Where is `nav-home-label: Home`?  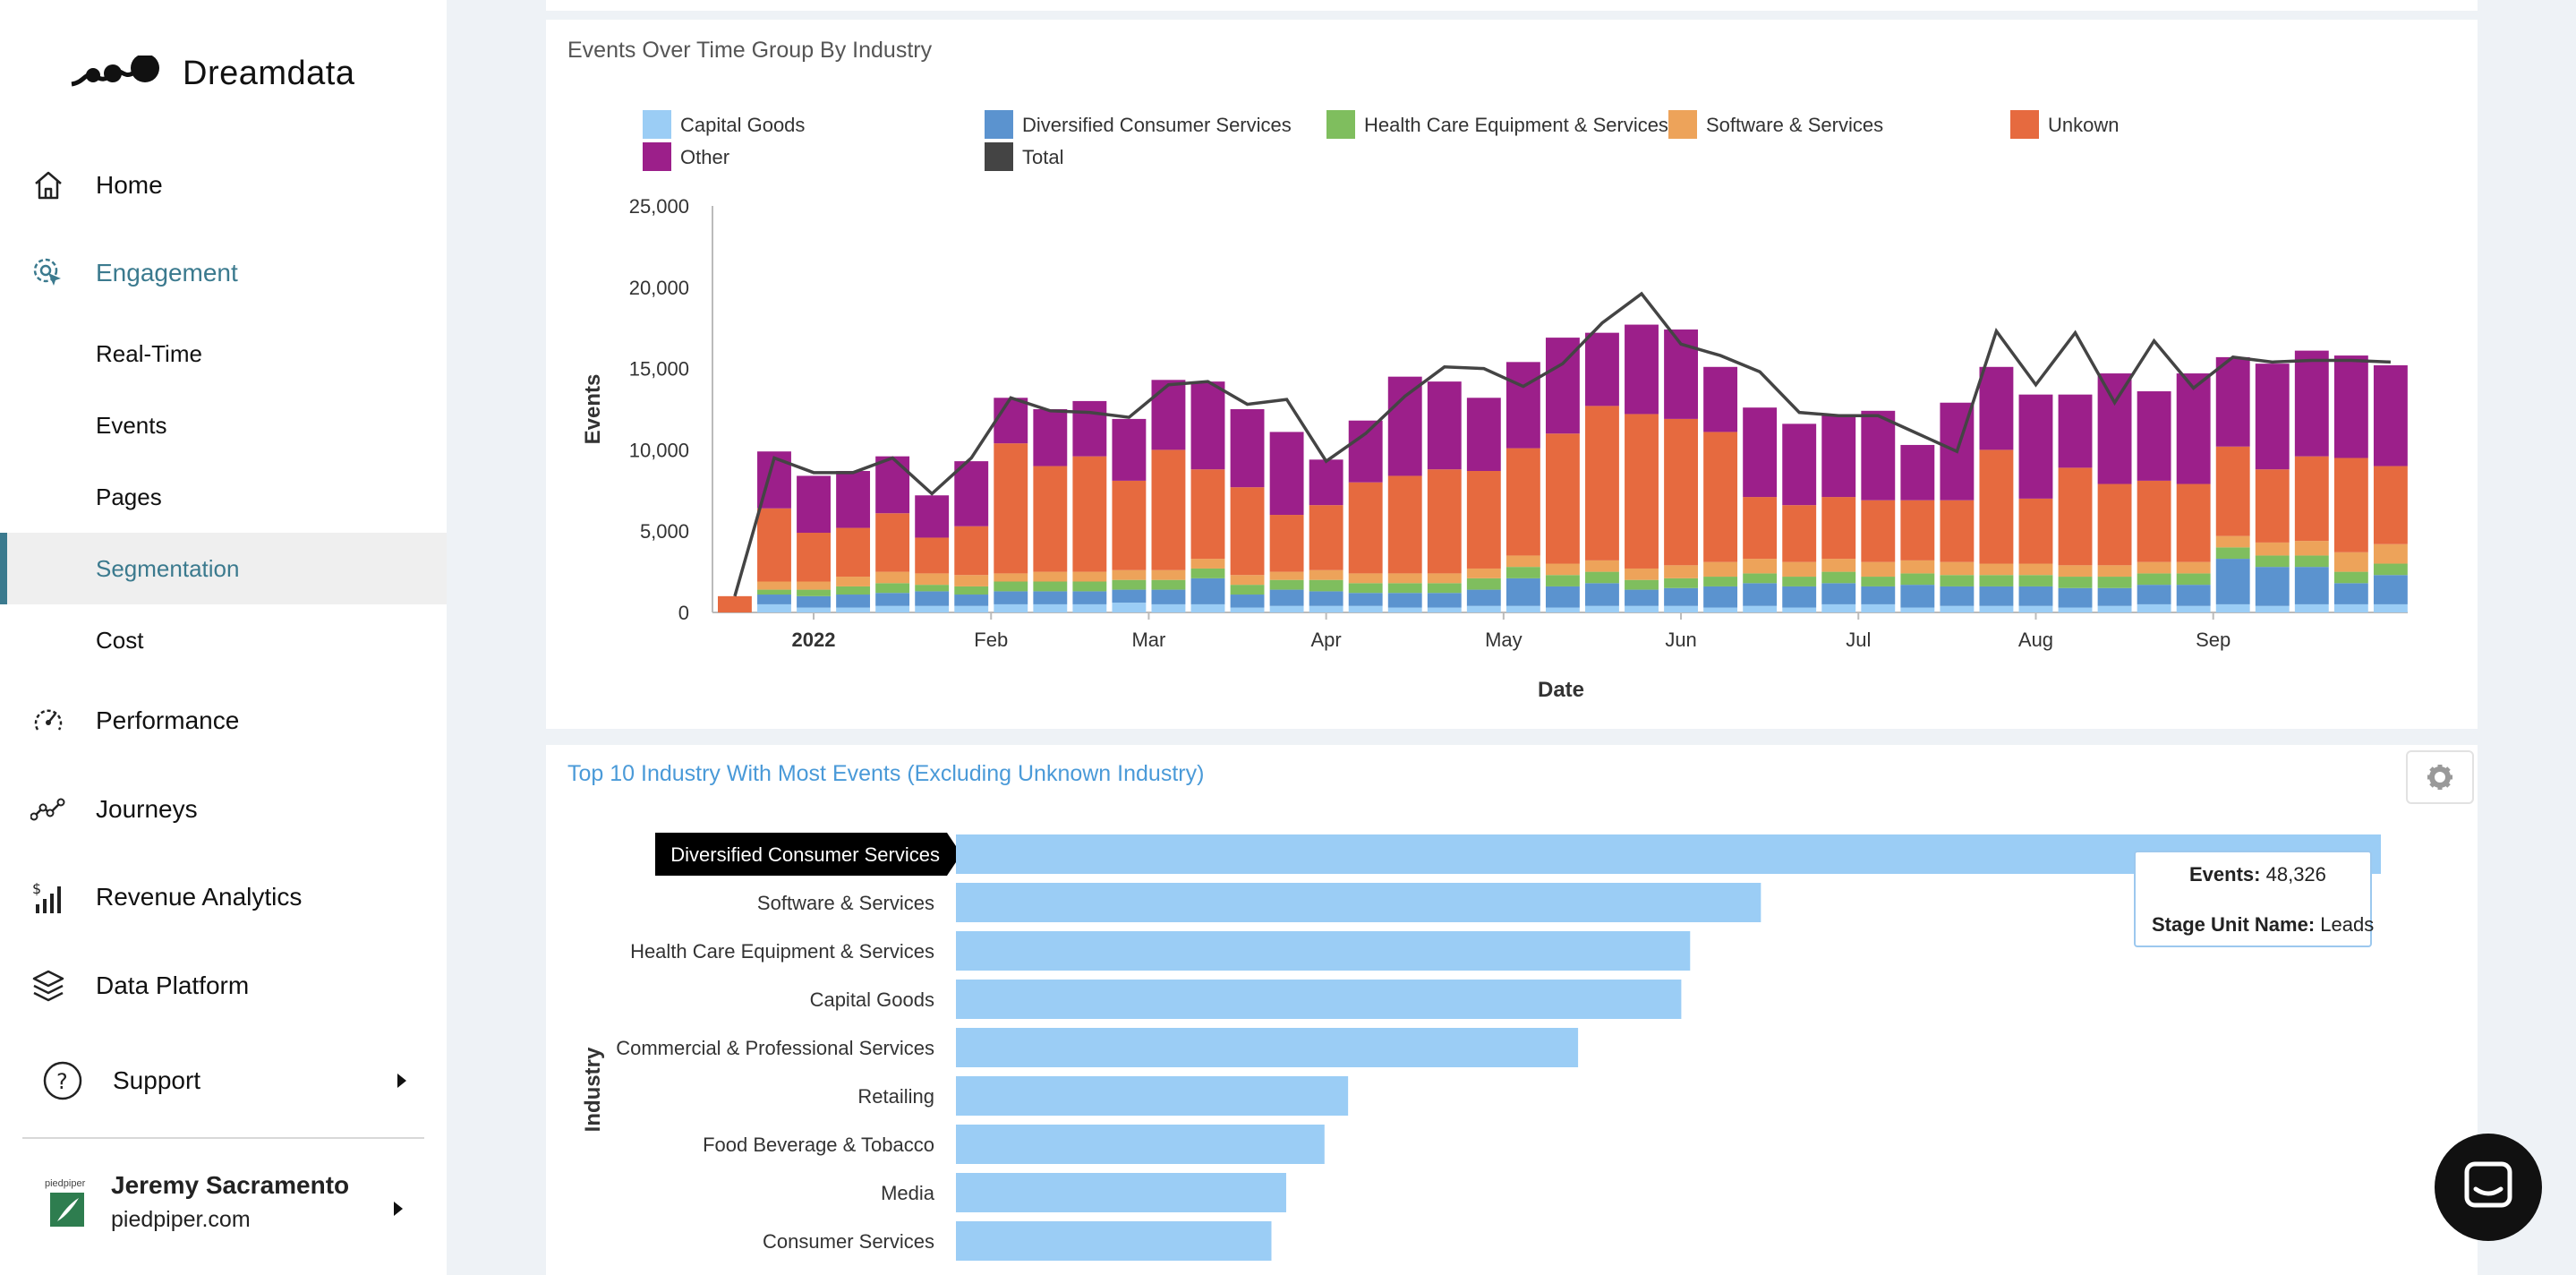 nav-home-label: Home is located at coordinates (129, 185).